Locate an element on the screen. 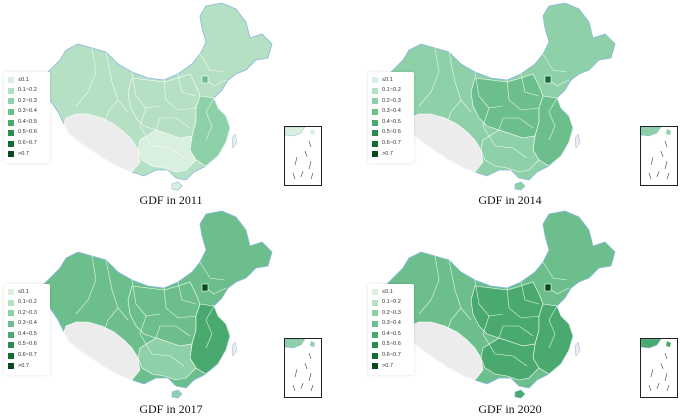 The width and height of the screenshot is (685, 417). inset-island is located at coordinates (668, 344).